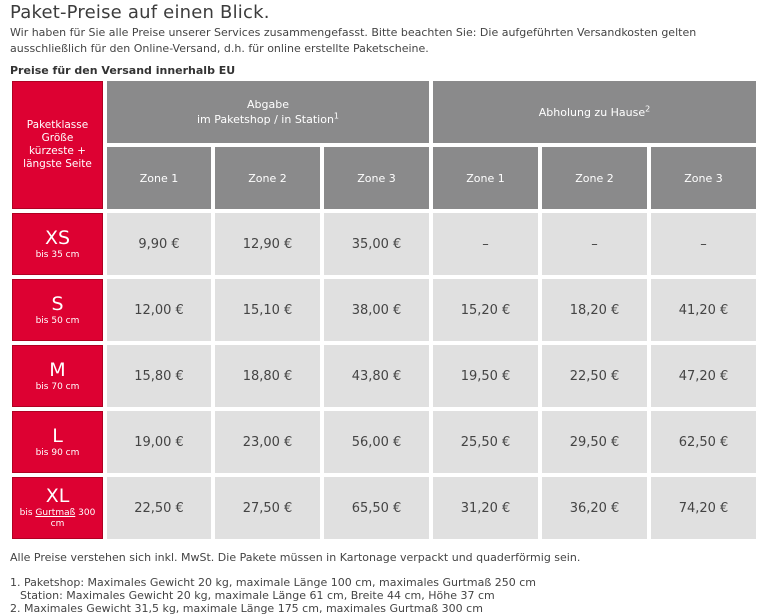 This screenshot has height=615, width=768. Describe the element at coordinates (594, 442) in the screenshot. I see `price-cell: 29,50 €` at that location.